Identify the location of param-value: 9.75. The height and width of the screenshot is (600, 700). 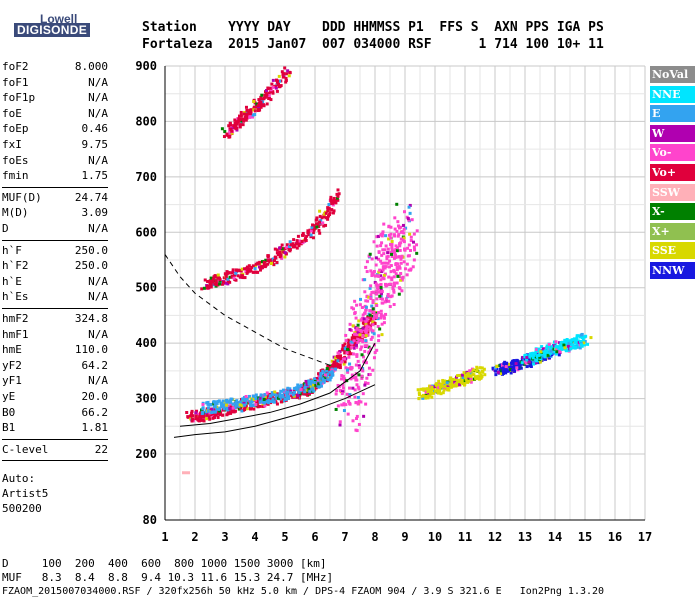
(95, 144).